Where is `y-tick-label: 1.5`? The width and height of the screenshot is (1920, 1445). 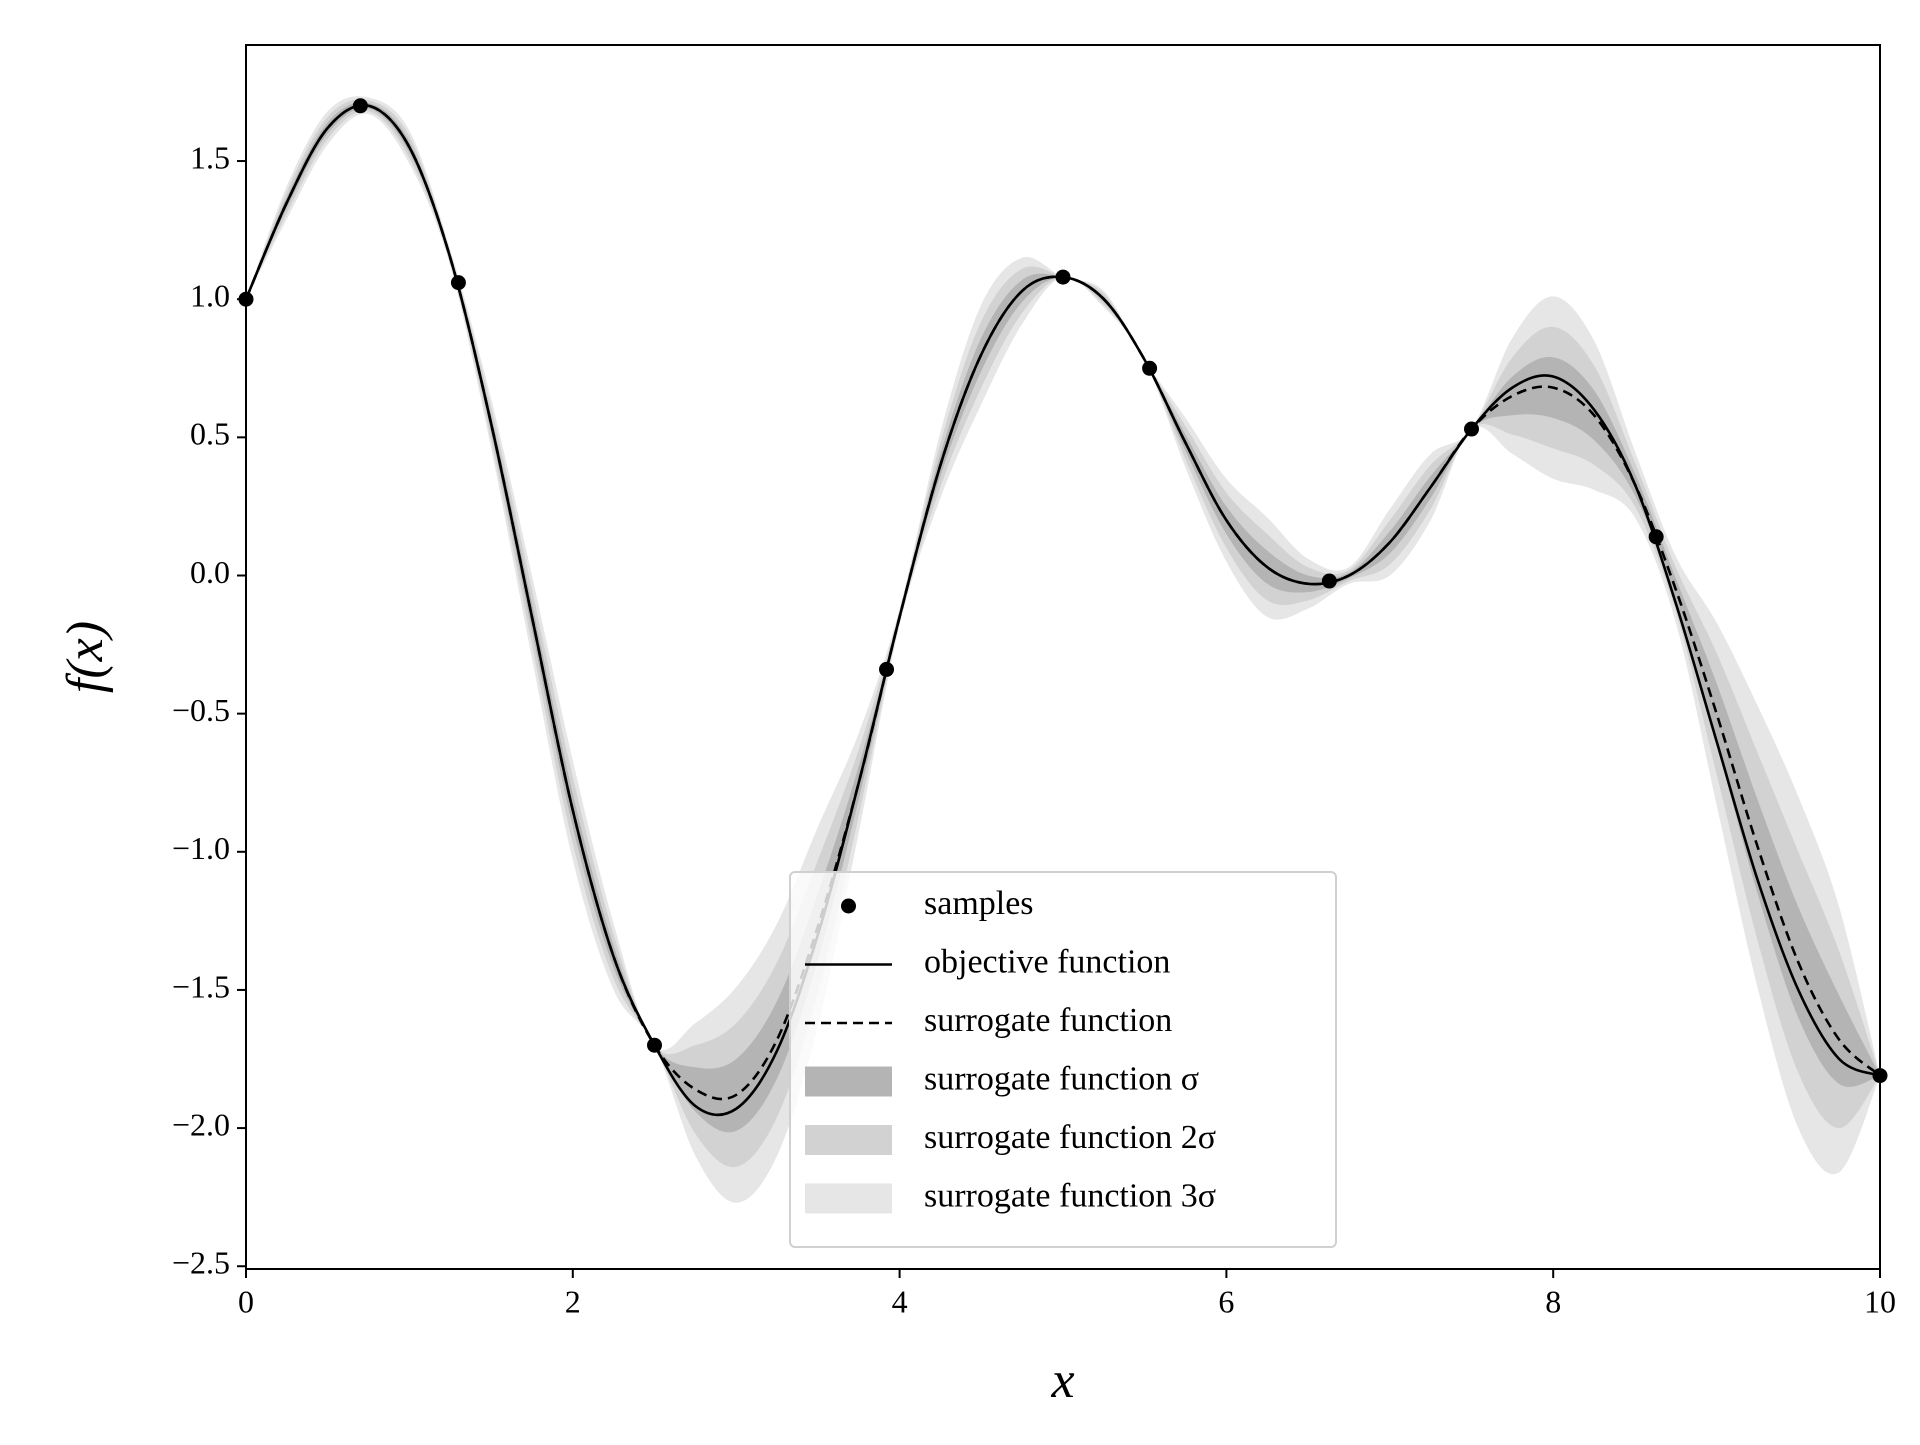 y-tick-label: 1.5 is located at coordinates (210, 157).